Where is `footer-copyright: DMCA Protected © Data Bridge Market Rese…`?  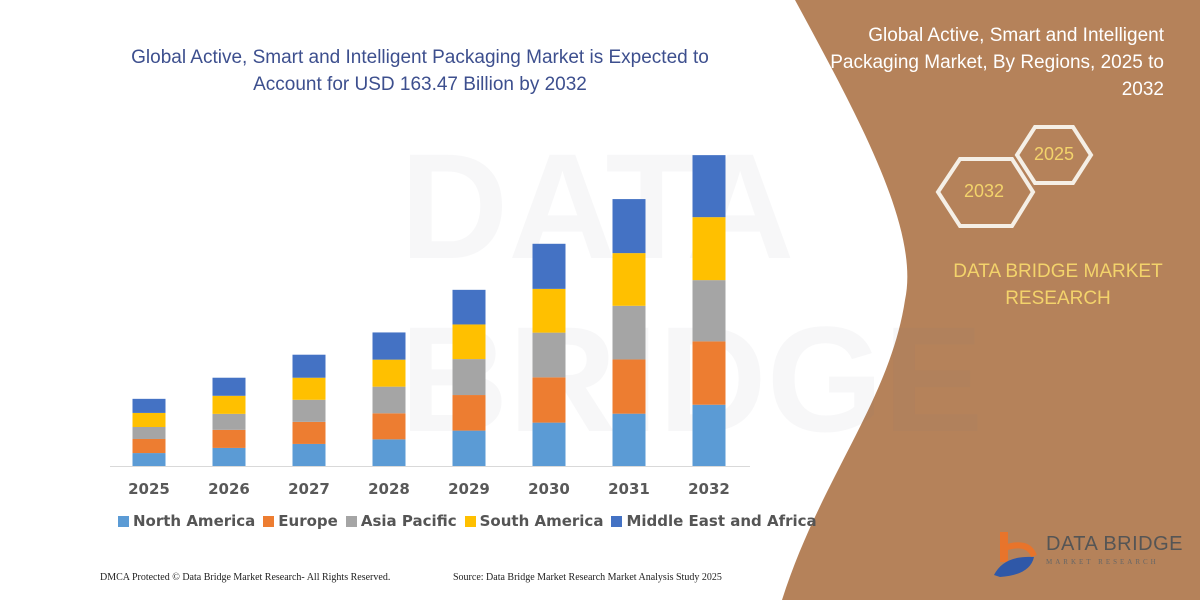 footer-copyright: DMCA Protected © Data Bridge Market Rese… is located at coordinates (245, 577).